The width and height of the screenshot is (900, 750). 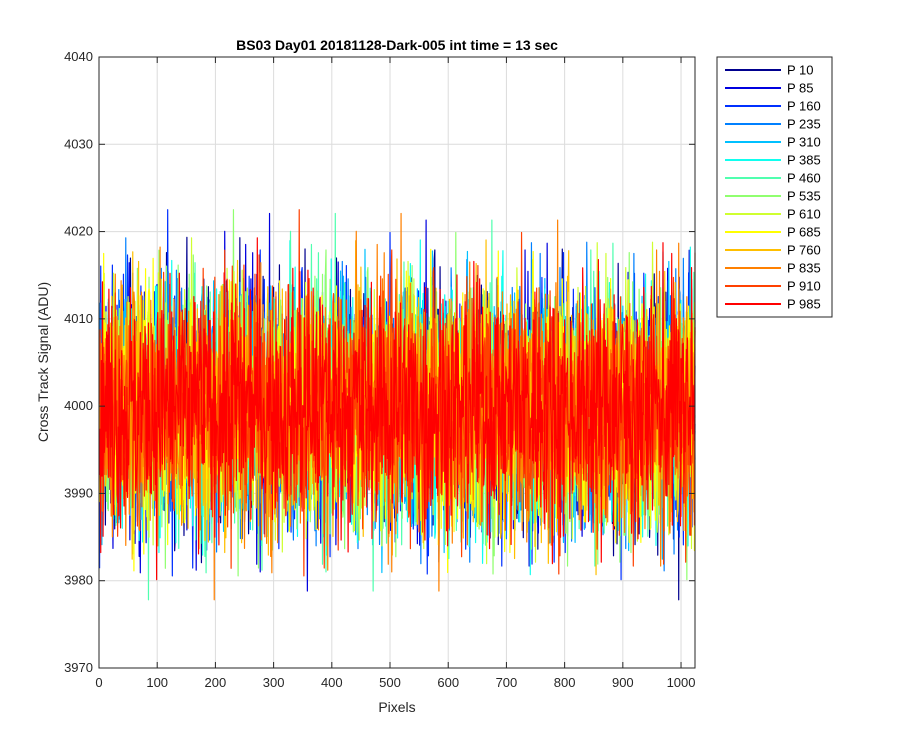 What do you see at coordinates (78, 143) in the screenshot?
I see `y-tick-label: 4030` at bounding box center [78, 143].